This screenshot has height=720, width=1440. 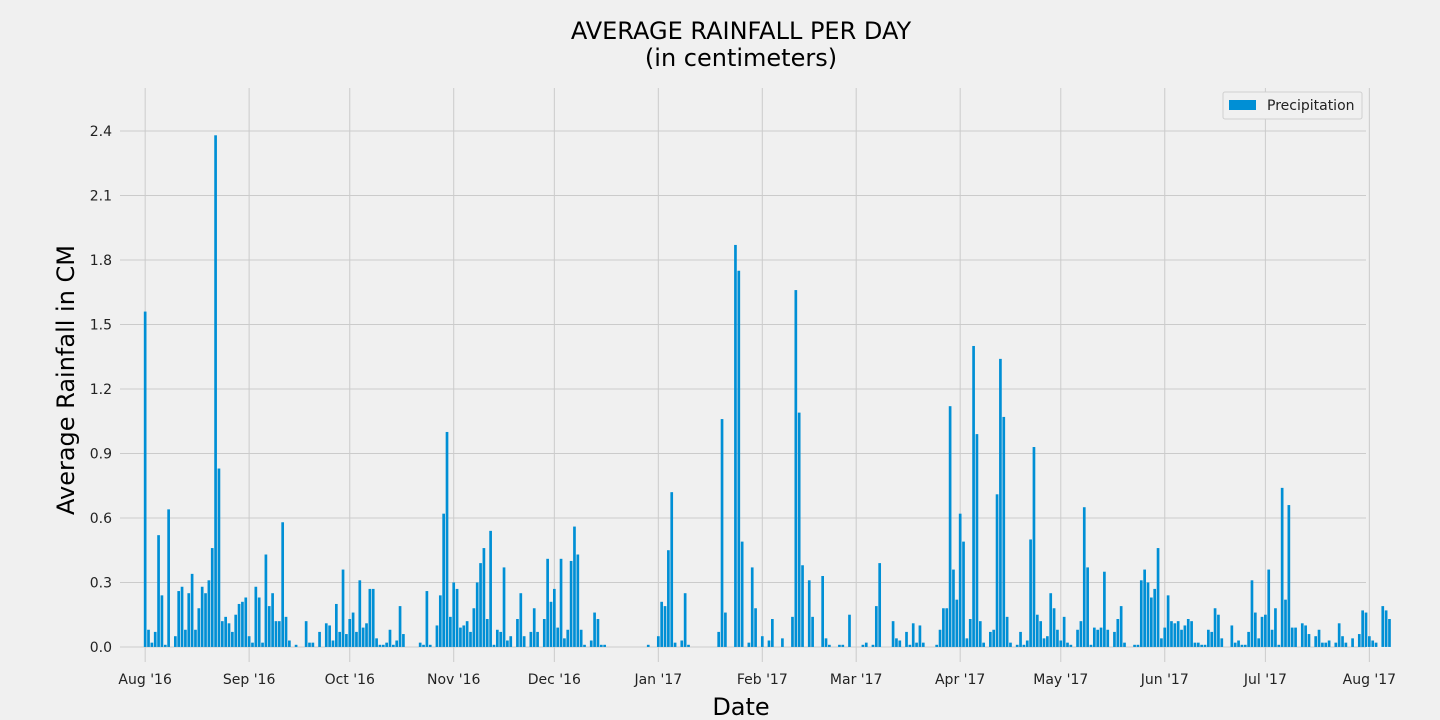 I want to click on x-tick-label: Aug '16, so click(x=145, y=680).